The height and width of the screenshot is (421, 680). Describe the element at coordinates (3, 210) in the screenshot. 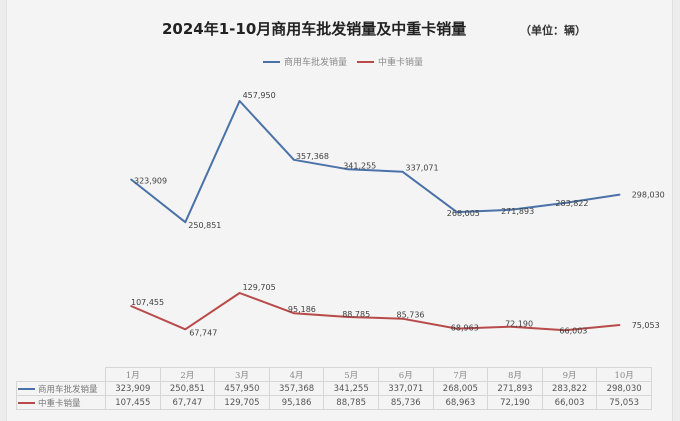

I see `left-edge` at that location.